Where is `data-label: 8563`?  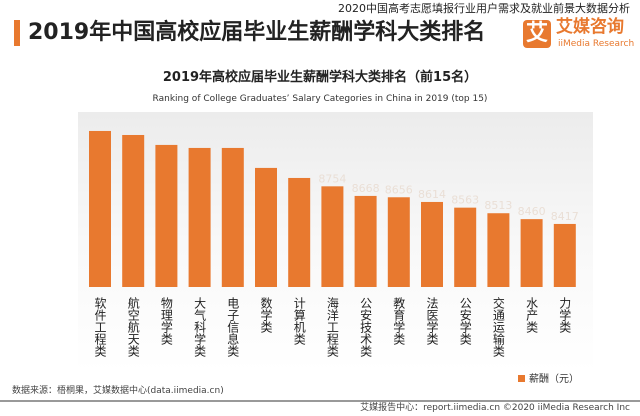 data-label: 8563 is located at coordinates (465, 200).